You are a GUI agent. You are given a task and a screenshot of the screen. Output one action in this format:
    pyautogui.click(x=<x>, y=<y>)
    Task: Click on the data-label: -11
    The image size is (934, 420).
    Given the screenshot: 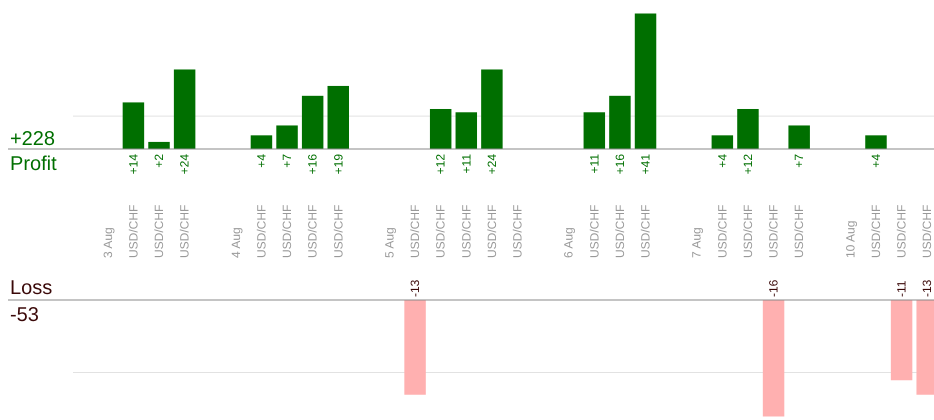 What is the action you would take?
    pyautogui.click(x=901, y=288)
    